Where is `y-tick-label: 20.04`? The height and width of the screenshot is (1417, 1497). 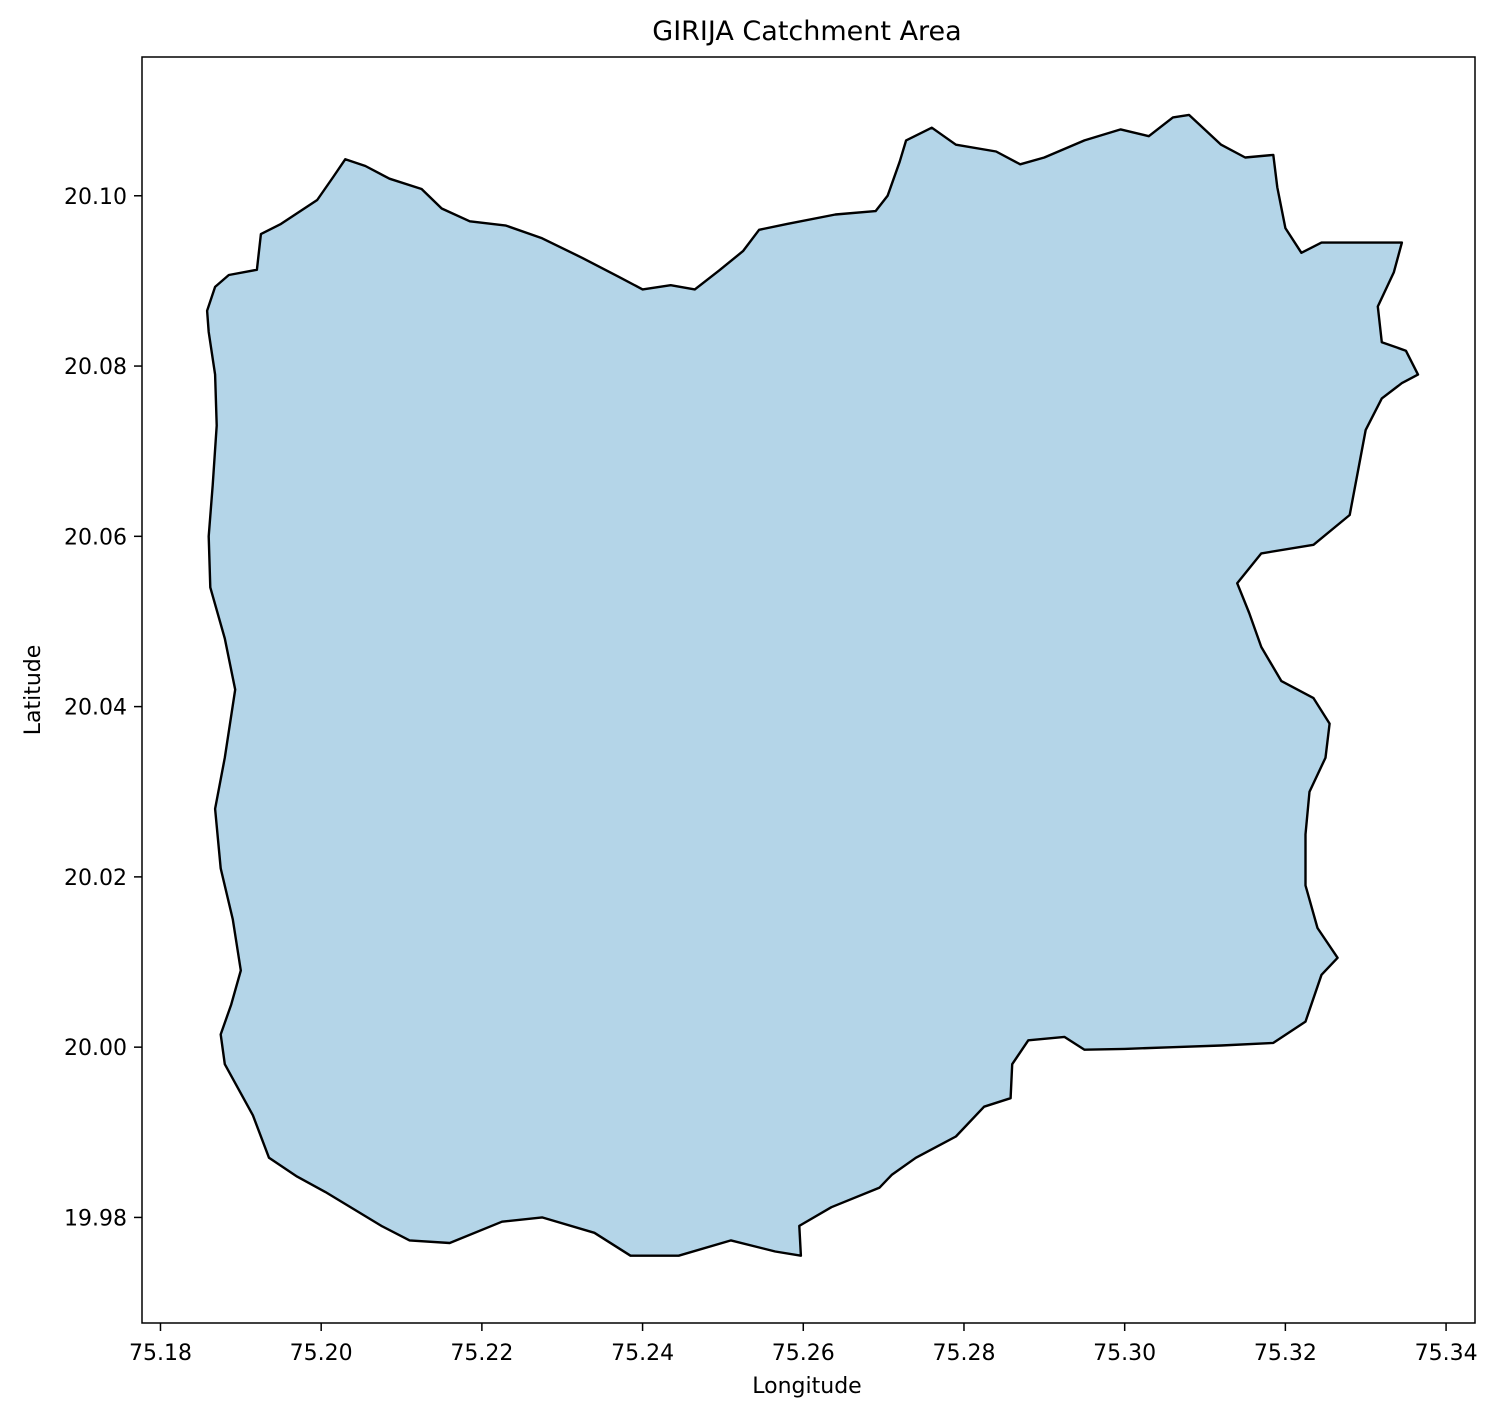
y-tick-label: 20.04 is located at coordinates (95, 708).